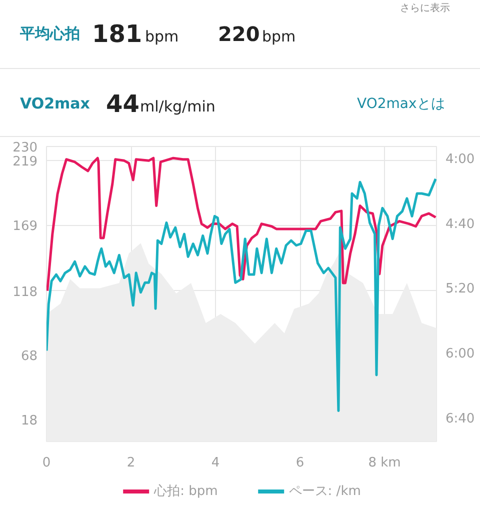 This screenshot has width=480, height=523. Describe the element at coordinates (50, 33) in the screenshot. I see `text: 平均心拍` at that location.